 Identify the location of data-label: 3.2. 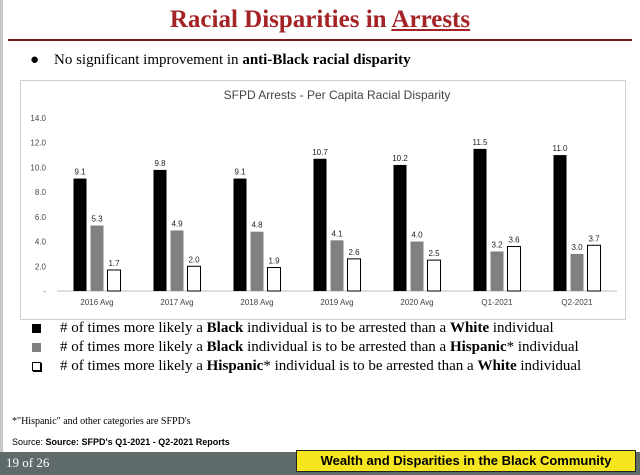
(497, 244).